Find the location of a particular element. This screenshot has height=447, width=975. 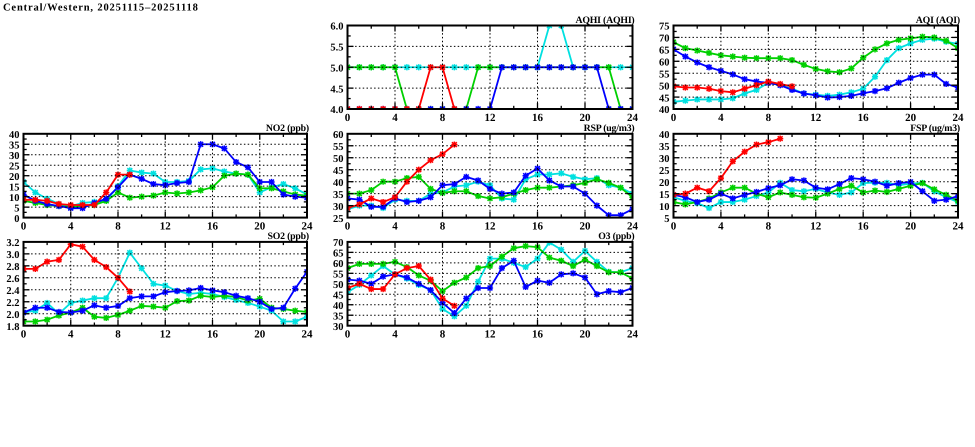

svg-text: 2.4 is located at coordinates (13, 291).